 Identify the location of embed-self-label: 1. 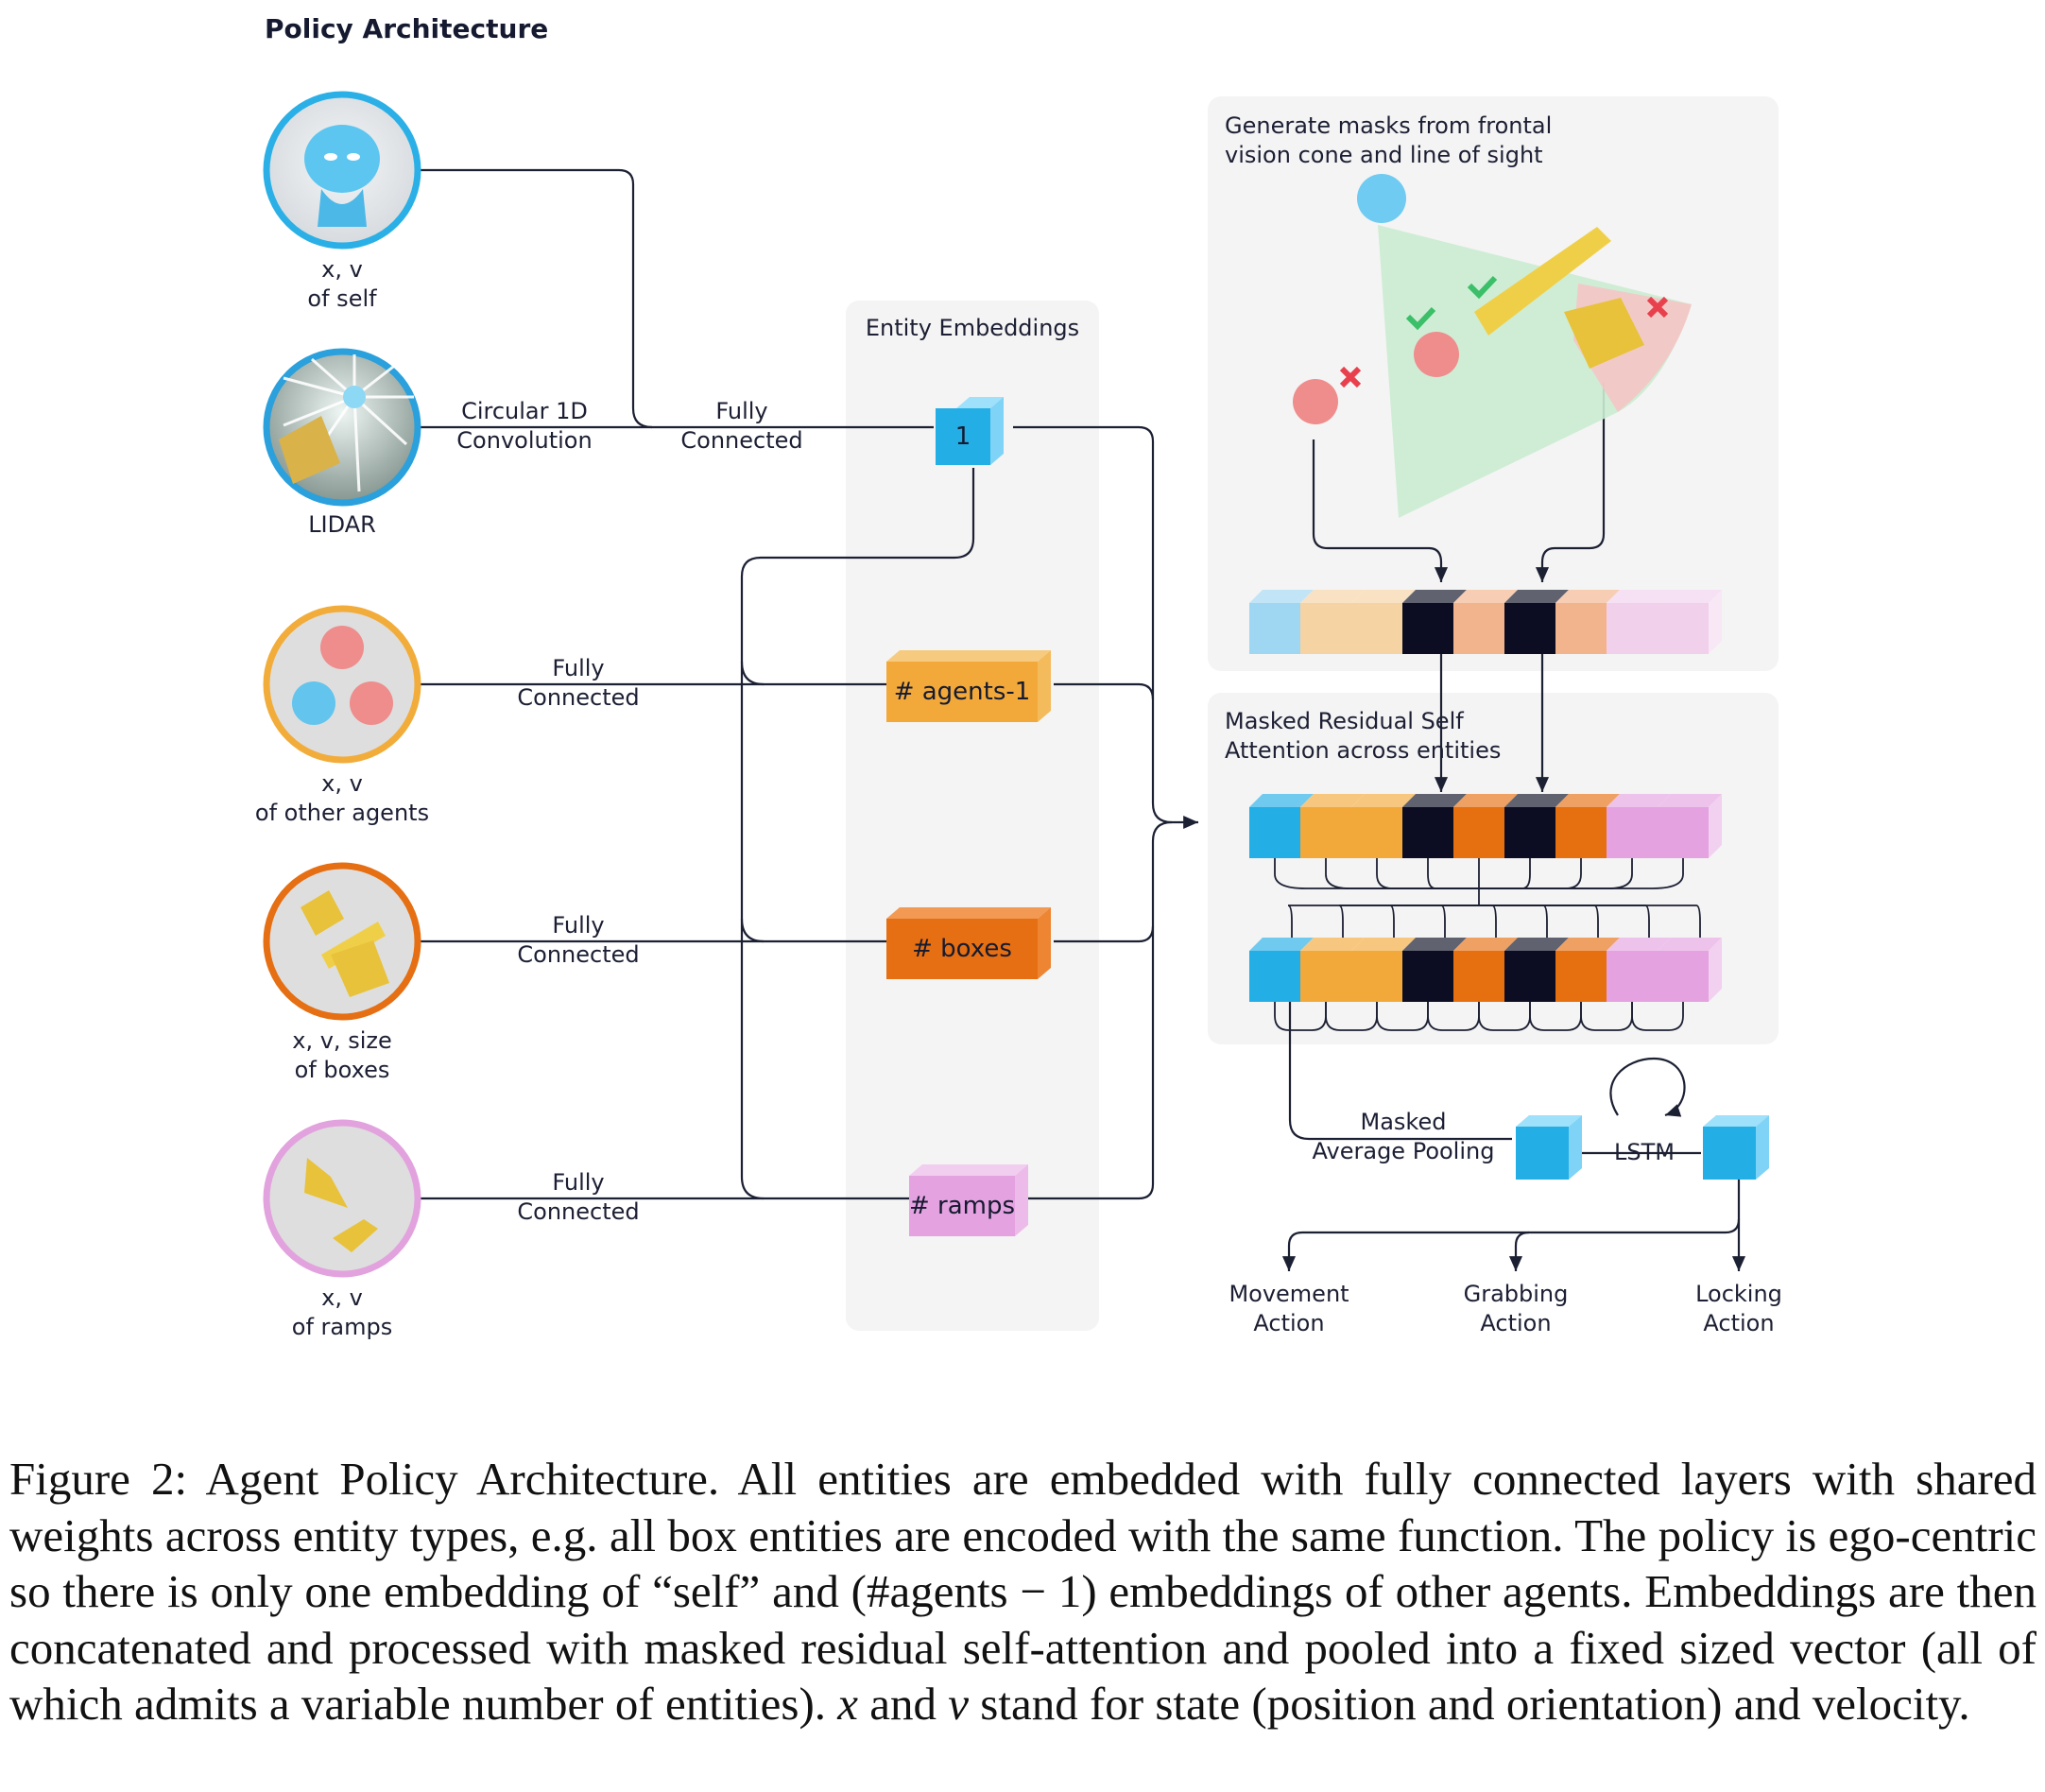
(963, 436).